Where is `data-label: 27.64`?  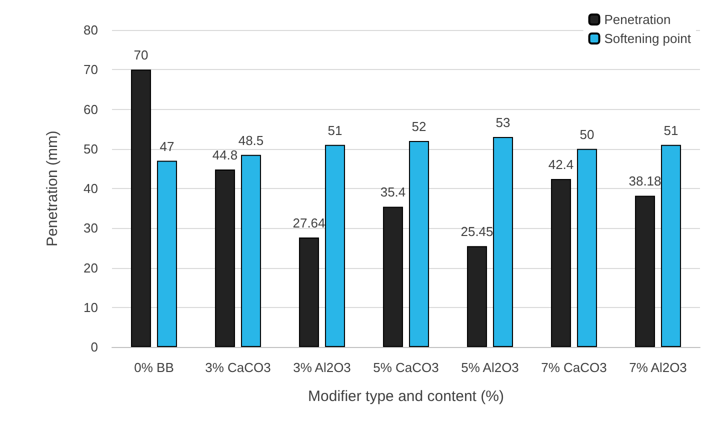
data-label: 27.64 is located at coordinates (309, 222).